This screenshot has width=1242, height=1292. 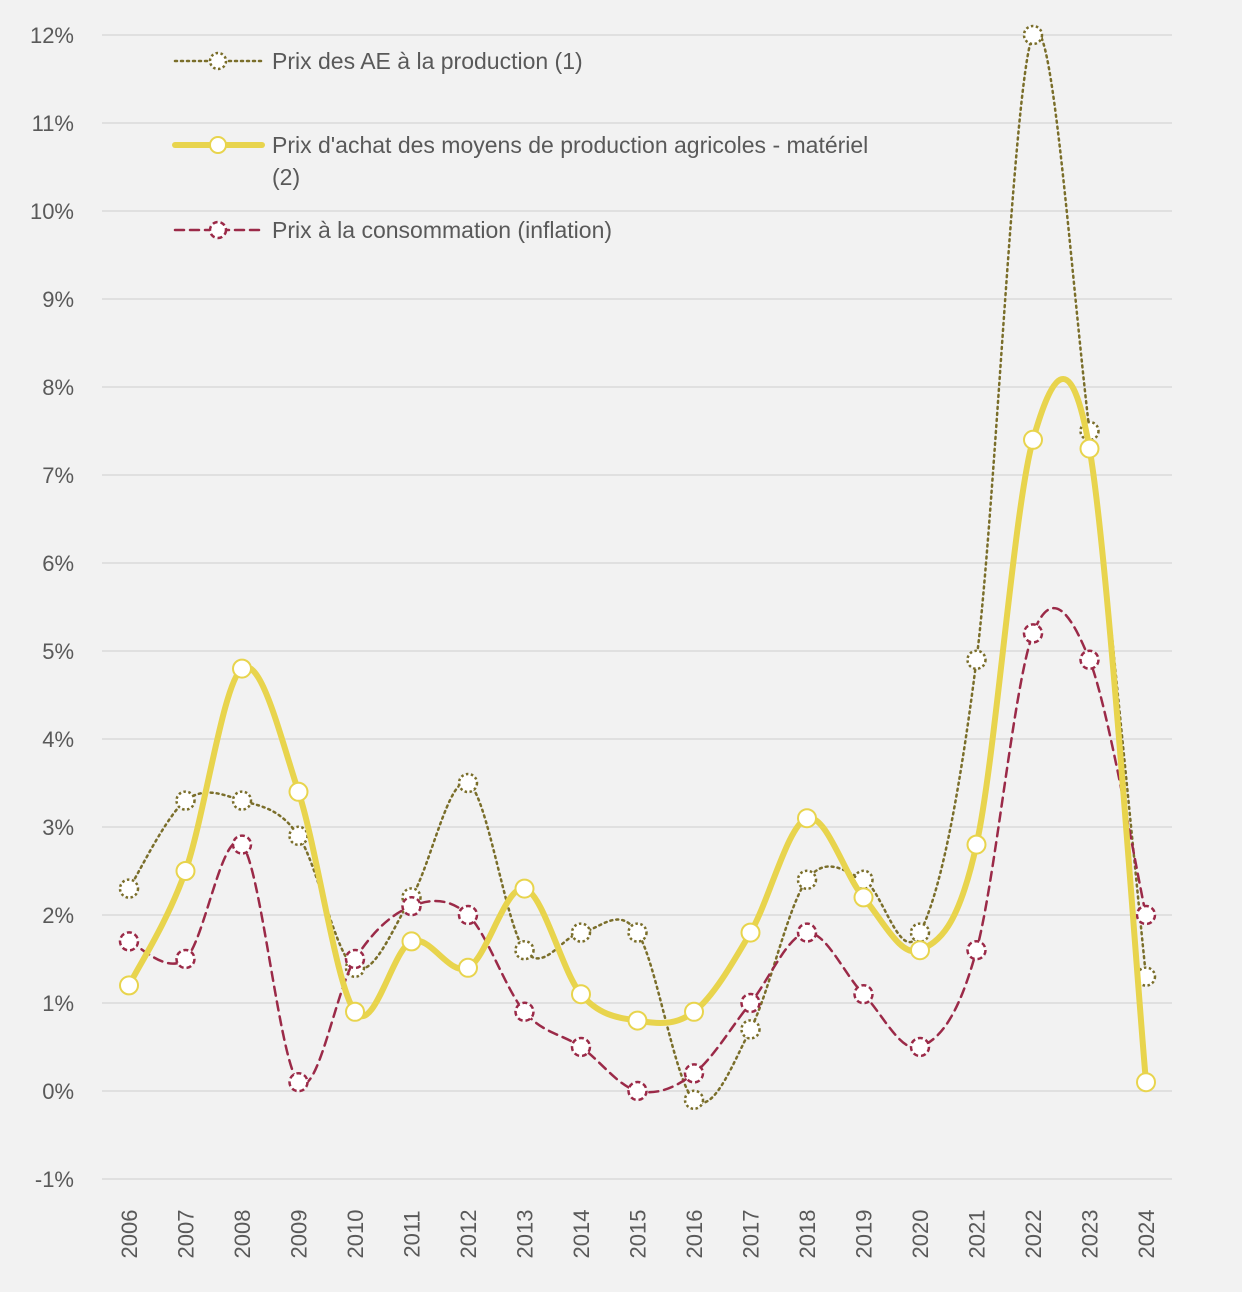 What do you see at coordinates (750, 1003) in the screenshot?
I see `data-point-prix-a-la-consommation-inflation-2017` at bounding box center [750, 1003].